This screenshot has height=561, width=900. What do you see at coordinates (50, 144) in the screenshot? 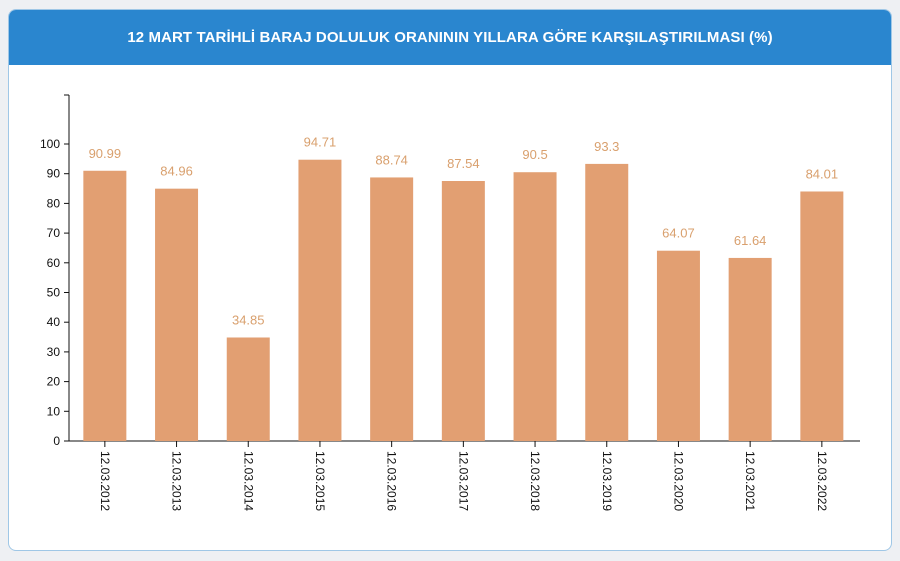
I see `y-tick-label: 100` at bounding box center [50, 144].